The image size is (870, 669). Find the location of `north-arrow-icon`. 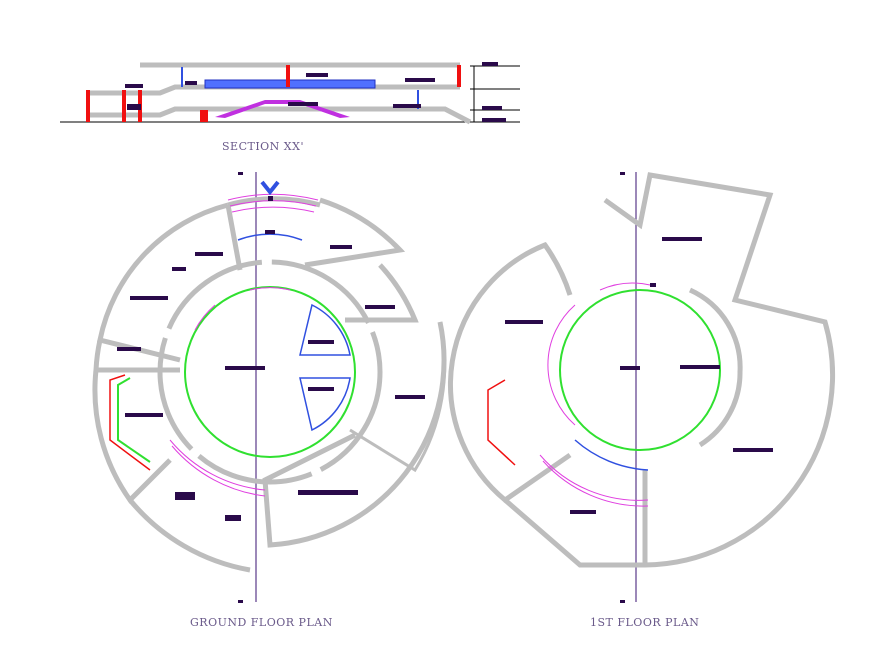

north-arrow-icon is located at coordinates (270, 188).